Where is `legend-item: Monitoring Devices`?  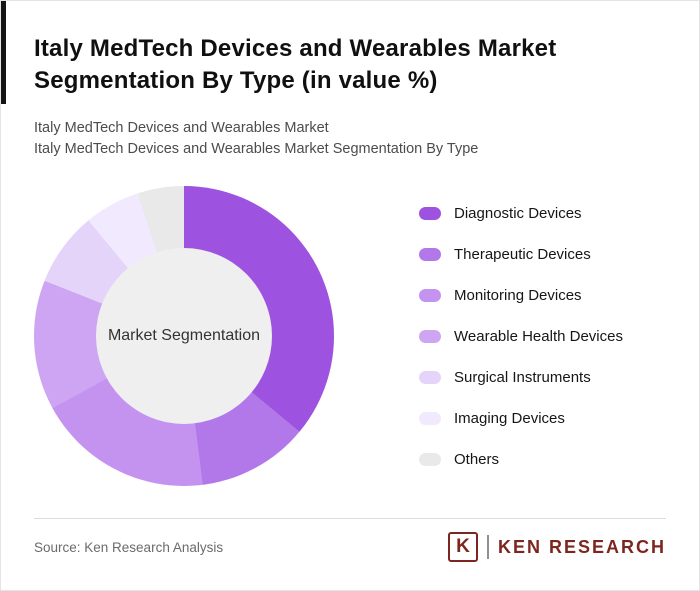 legend-item: Monitoring Devices is located at coordinates (521, 295).